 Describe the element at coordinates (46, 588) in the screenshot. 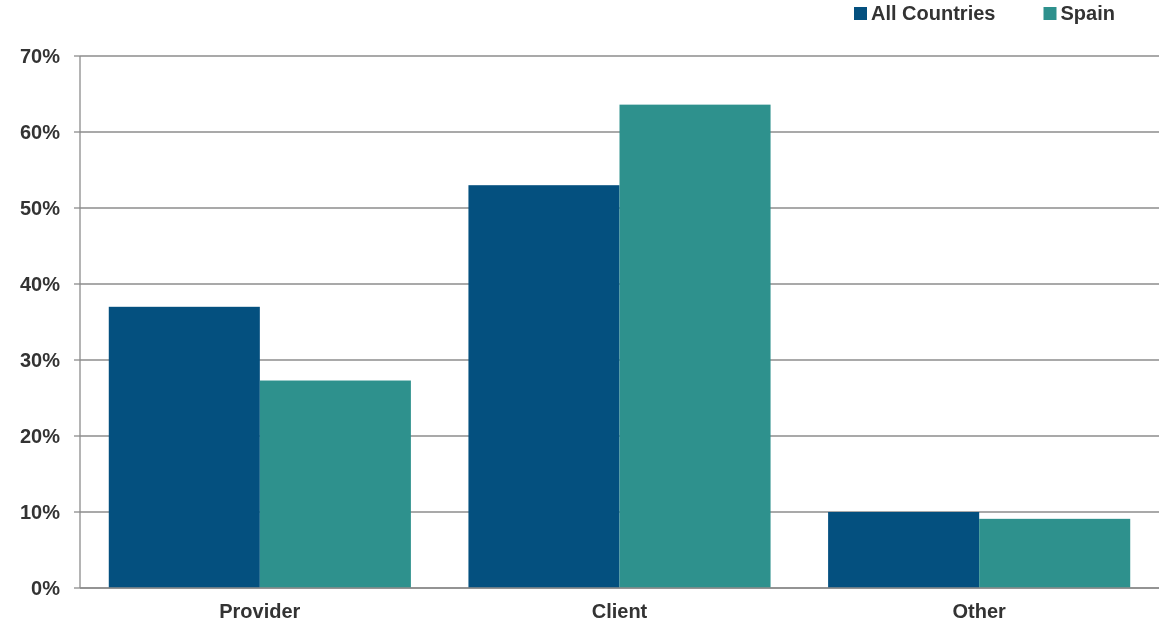

I see `y-tick-label: 0%` at that location.